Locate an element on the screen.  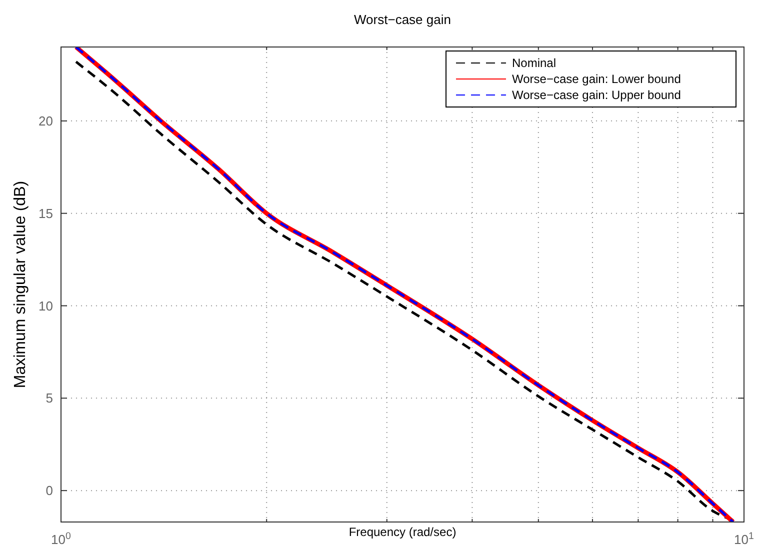
y-axis-title: Maximum singular value (dB) is located at coordinates (20, 284).